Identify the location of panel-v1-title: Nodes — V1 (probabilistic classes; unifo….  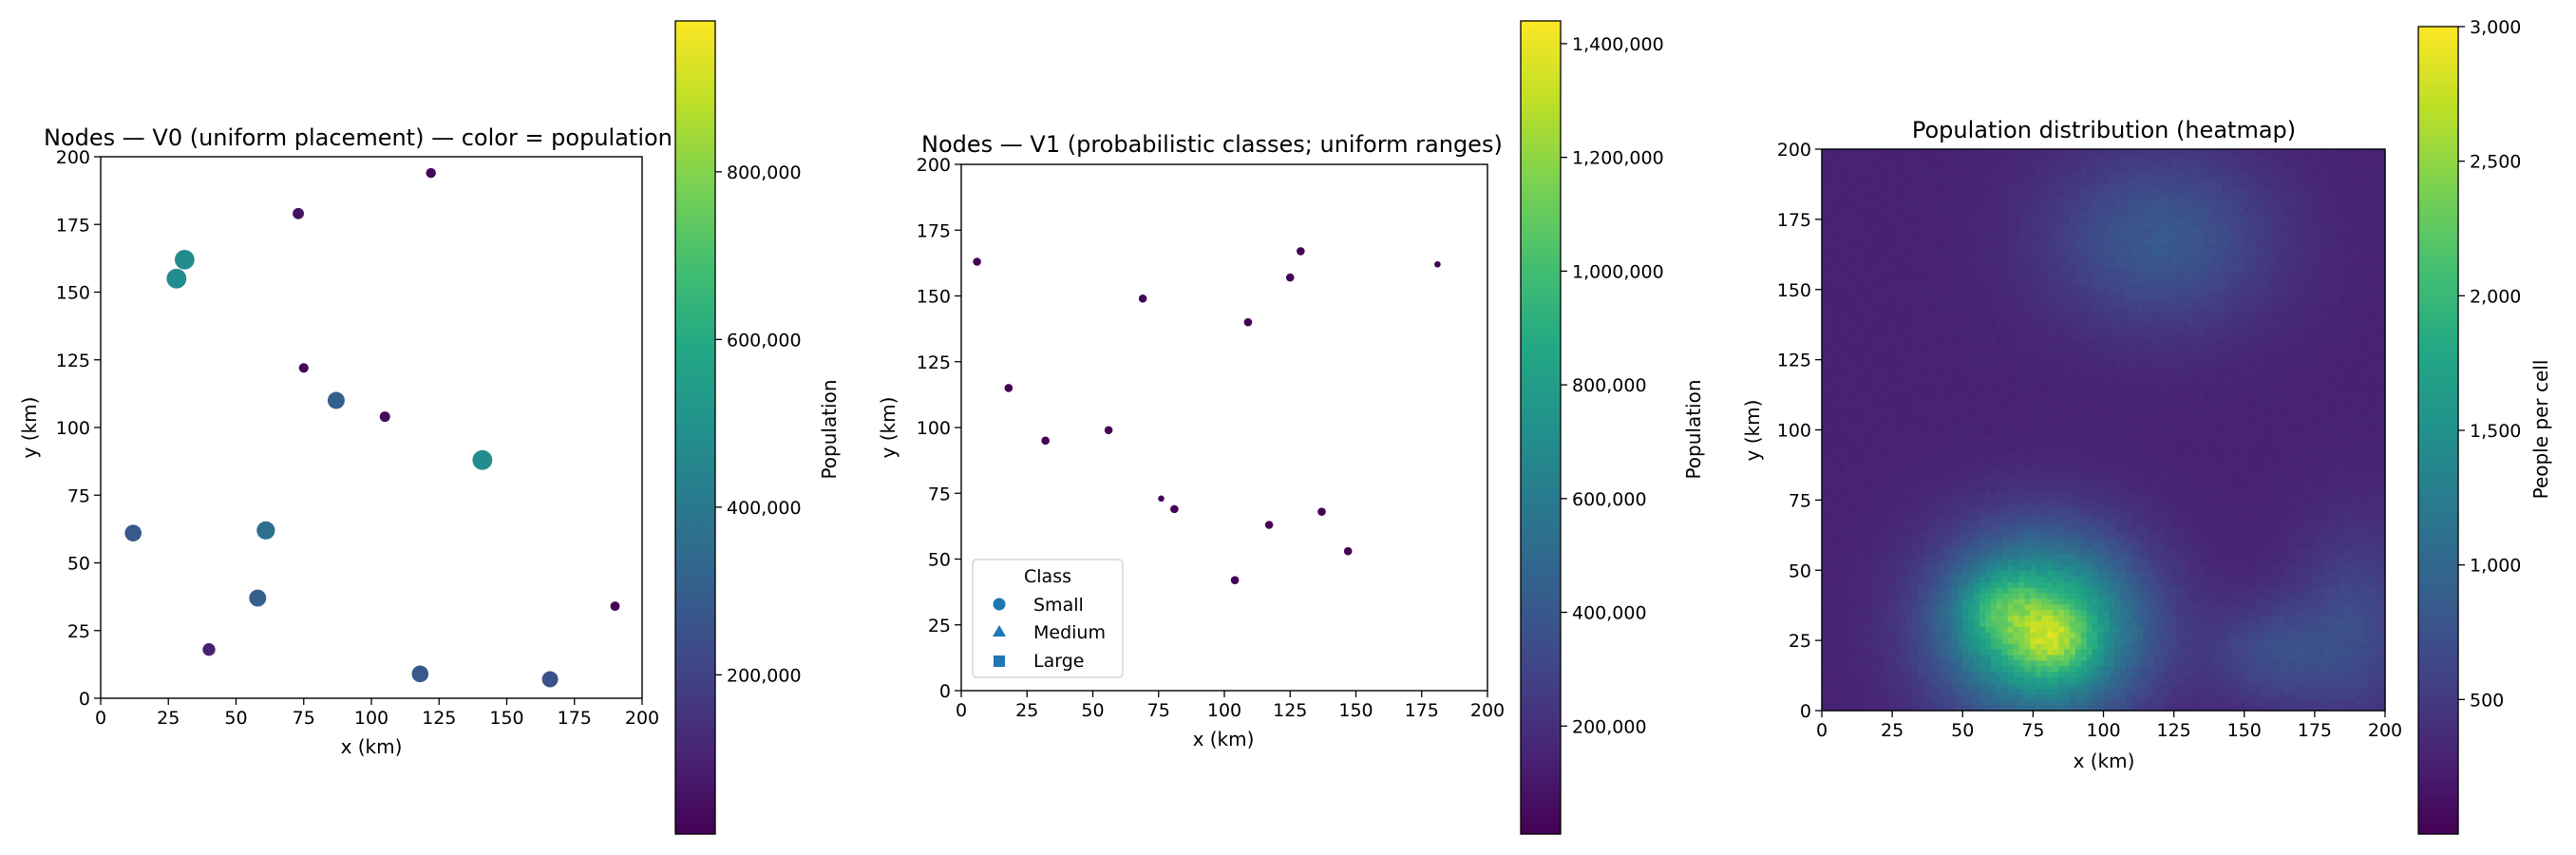
(1212, 144).